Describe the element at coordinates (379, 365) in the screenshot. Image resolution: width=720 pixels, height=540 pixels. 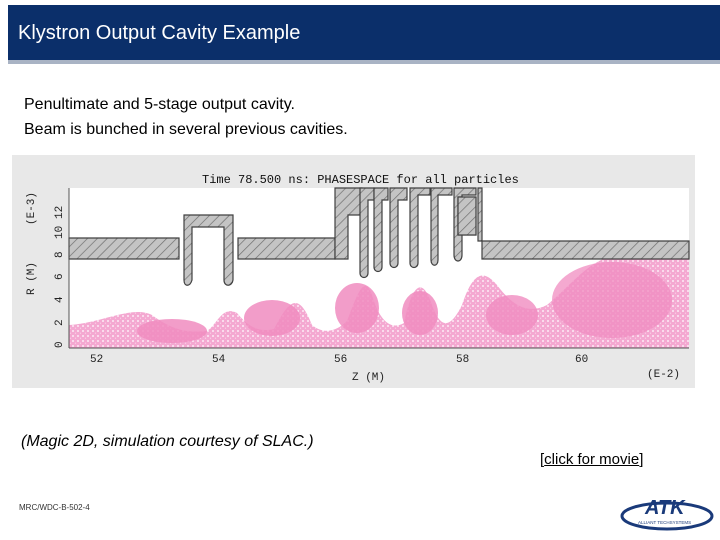
I see `x-axis: 52 54 56 58 60 Z (M) (E-2)` at that location.